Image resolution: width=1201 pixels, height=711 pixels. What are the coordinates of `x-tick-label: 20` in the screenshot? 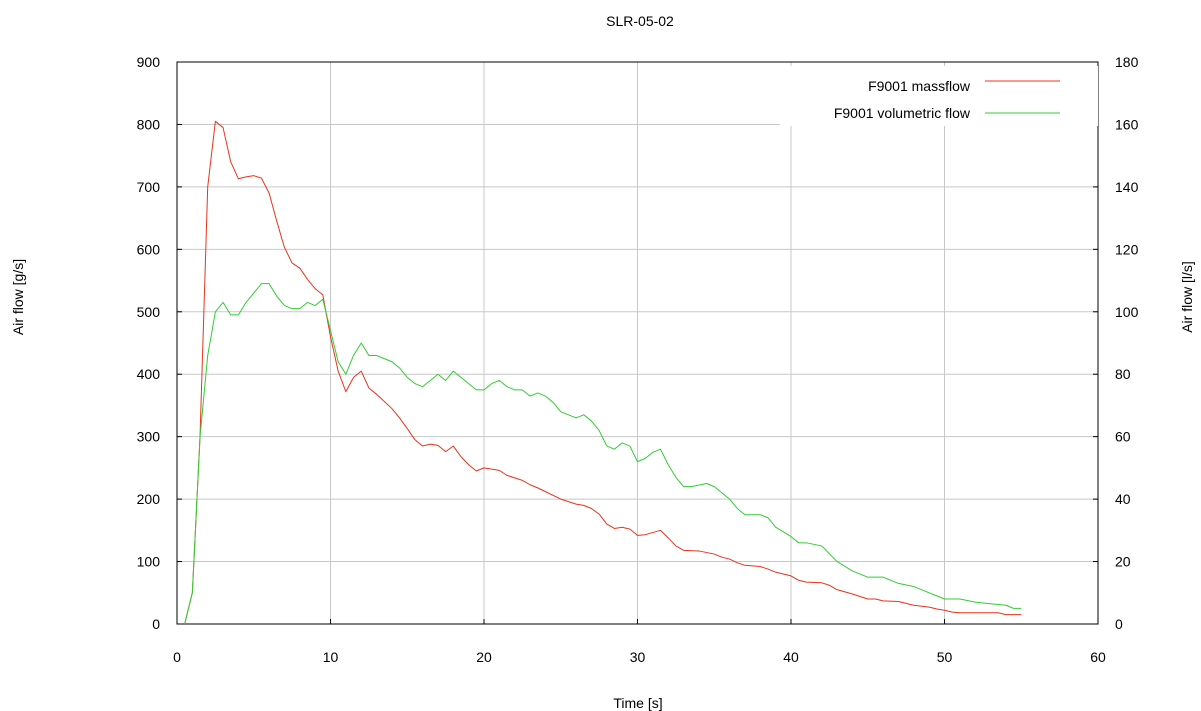 It's located at (484, 657).